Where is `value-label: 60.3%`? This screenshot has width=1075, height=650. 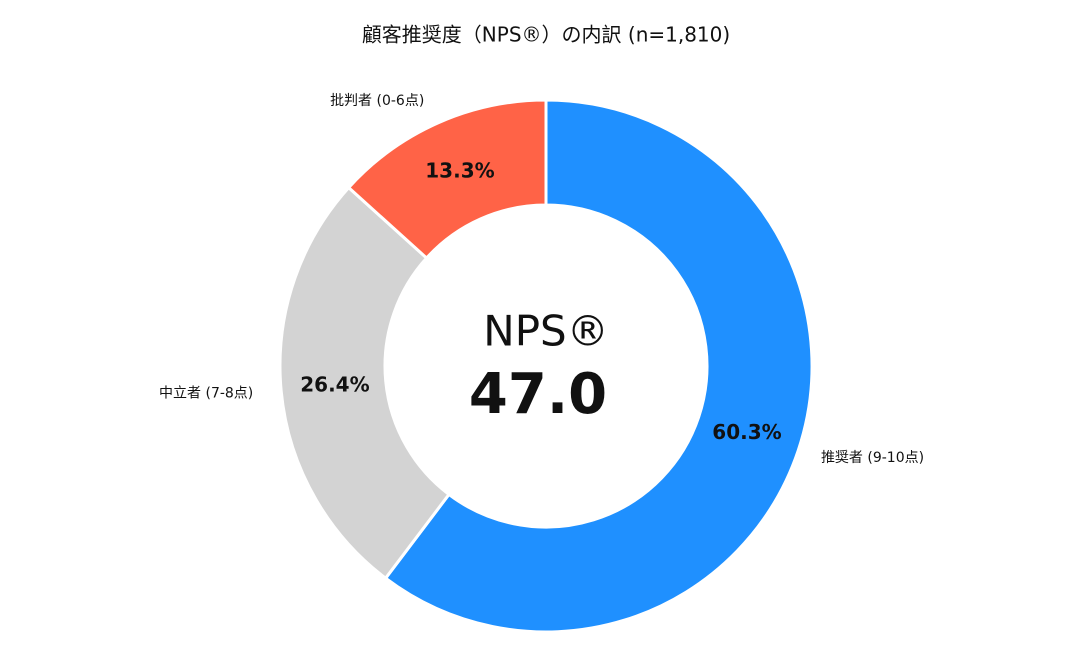 value-label: 60.3% is located at coordinates (746, 432).